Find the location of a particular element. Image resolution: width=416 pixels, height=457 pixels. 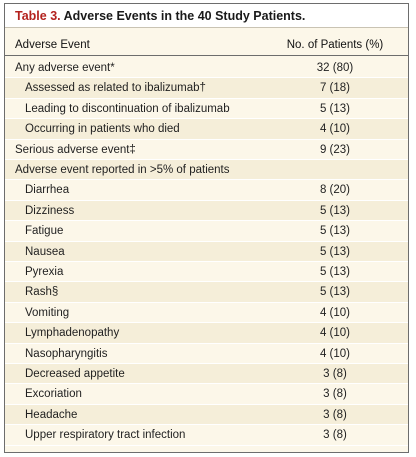

row-label: Excoriation is located at coordinates (53, 394).